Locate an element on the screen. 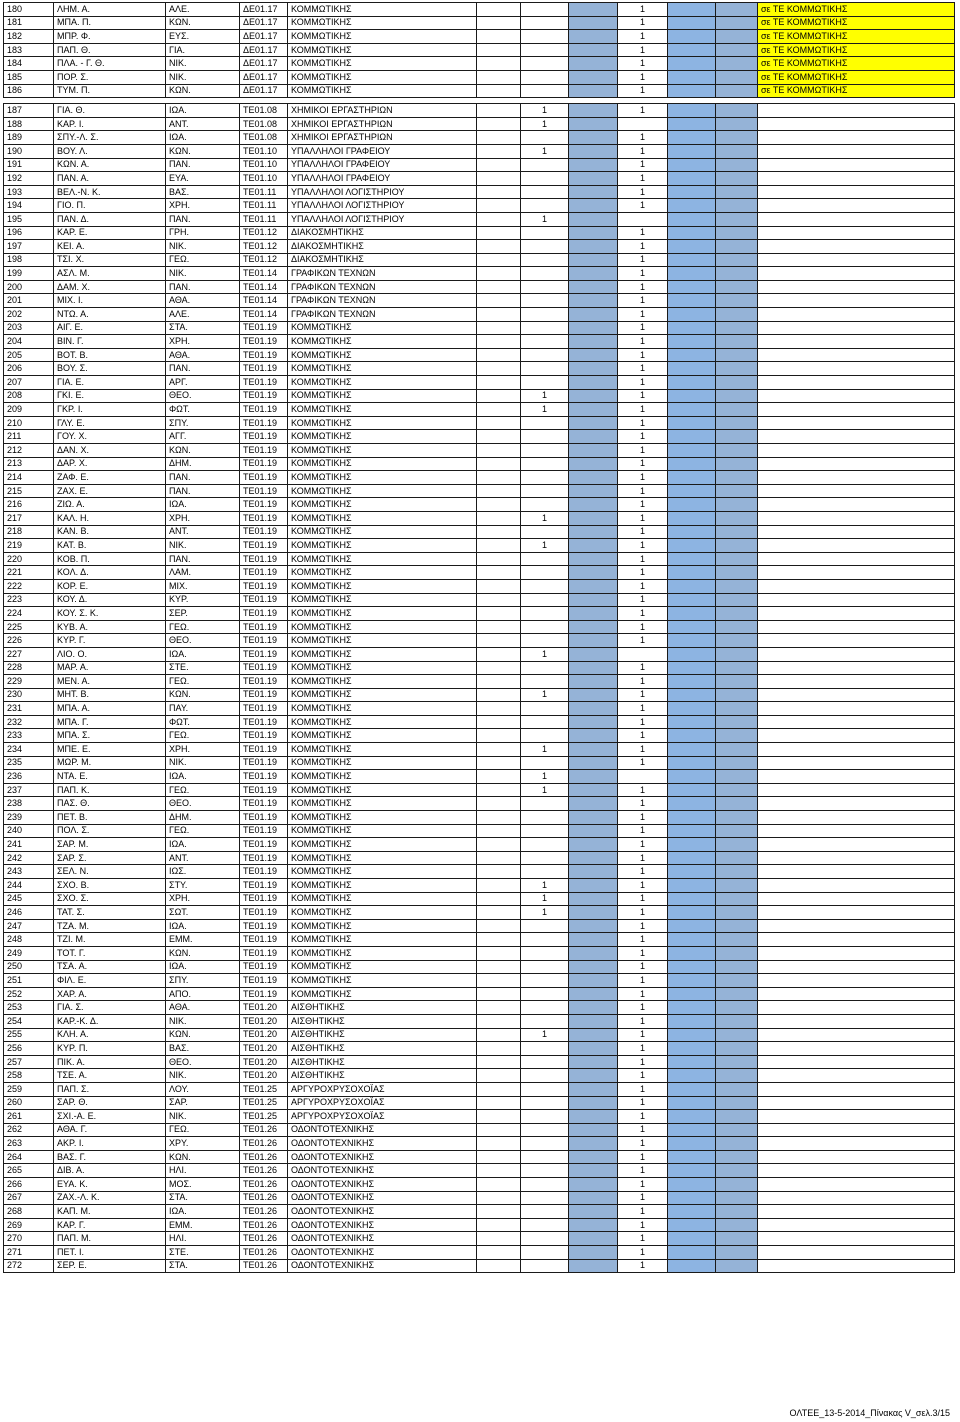 This screenshot has width=960, height=1422. cell-name: ΓΚΙ. Ε. is located at coordinates (109, 396).